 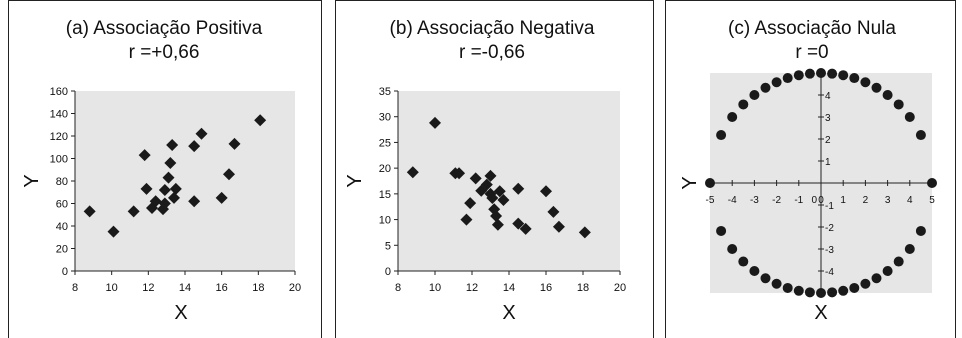 I want to click on panel-c-subtitle: r =0, so click(x=811, y=52).